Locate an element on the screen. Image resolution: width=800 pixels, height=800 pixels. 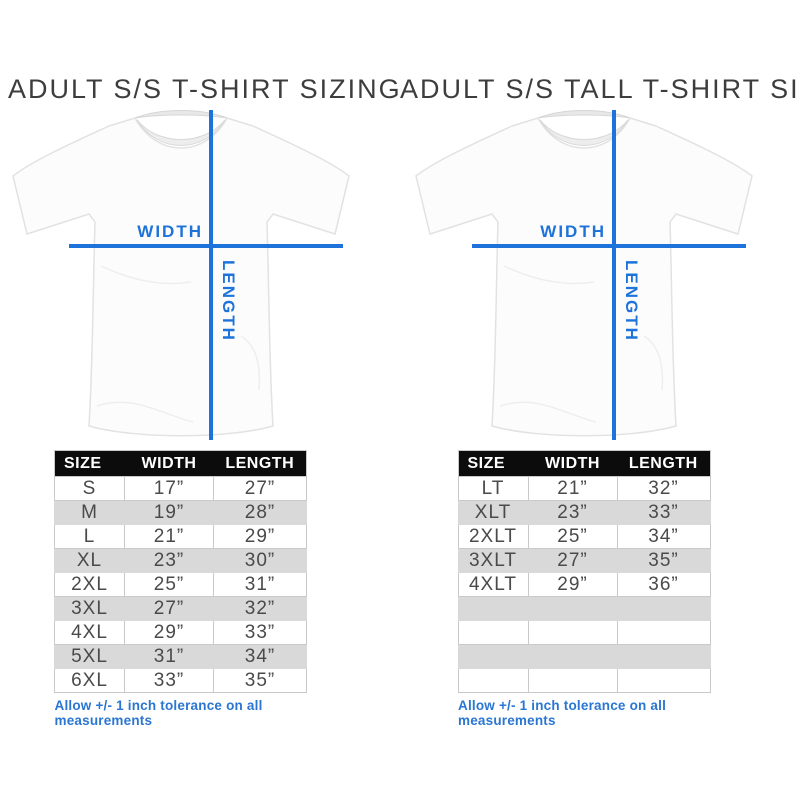
size-cell: L is located at coordinates (89, 536).